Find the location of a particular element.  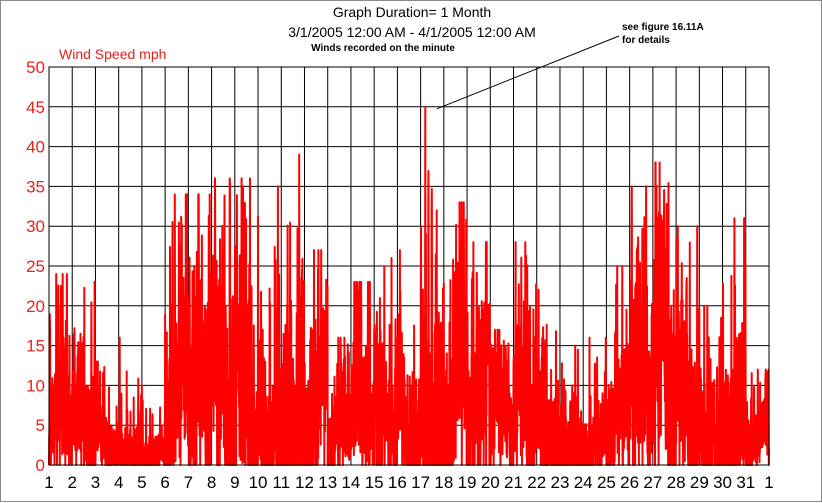

x-tick-label: 13 is located at coordinates (327, 482).